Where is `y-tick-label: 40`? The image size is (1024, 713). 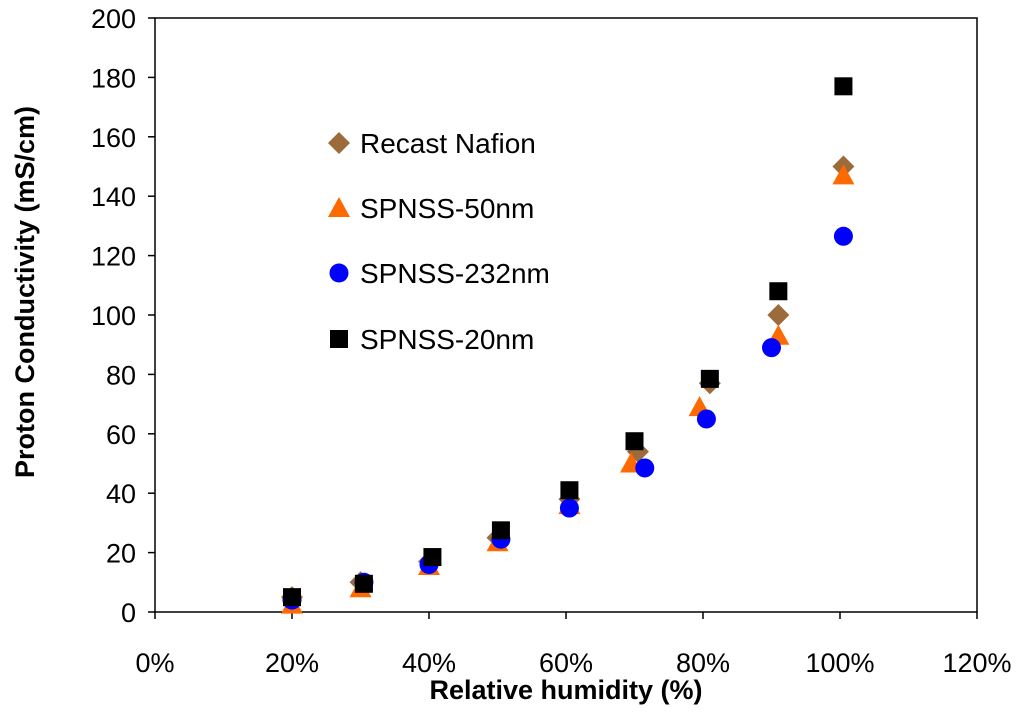 y-tick-label: 40 is located at coordinates (121, 494).